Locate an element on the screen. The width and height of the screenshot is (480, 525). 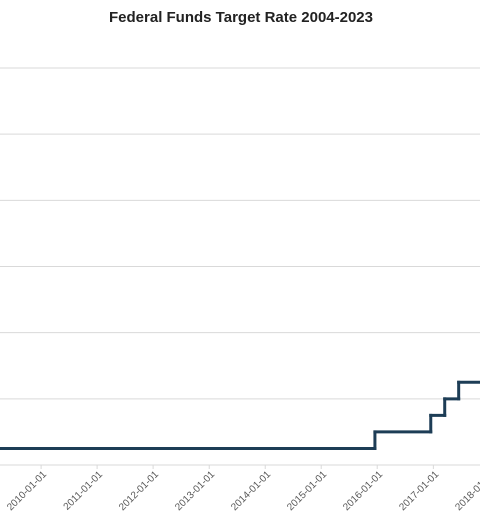
x-tick-label: 2013-01-01 is located at coordinates (195, 491).